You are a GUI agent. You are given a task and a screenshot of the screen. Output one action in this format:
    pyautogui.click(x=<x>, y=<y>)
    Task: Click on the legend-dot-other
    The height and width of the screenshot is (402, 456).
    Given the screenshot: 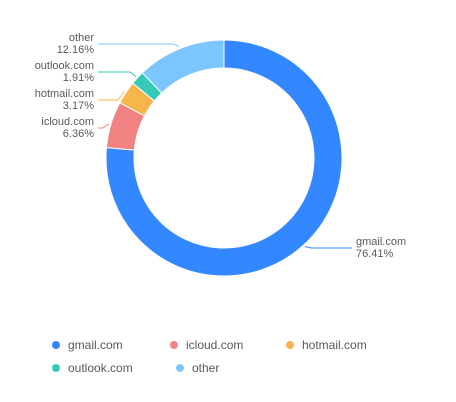 What is the action you would take?
    pyautogui.click(x=180, y=368)
    